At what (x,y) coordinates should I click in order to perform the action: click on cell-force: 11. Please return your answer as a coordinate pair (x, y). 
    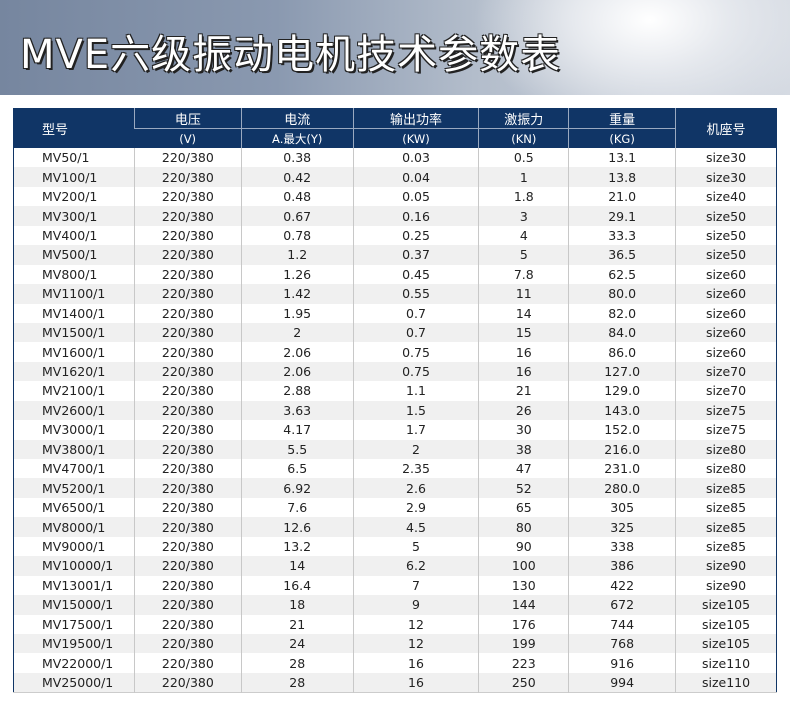
    Looking at the image, I should click on (523, 294).